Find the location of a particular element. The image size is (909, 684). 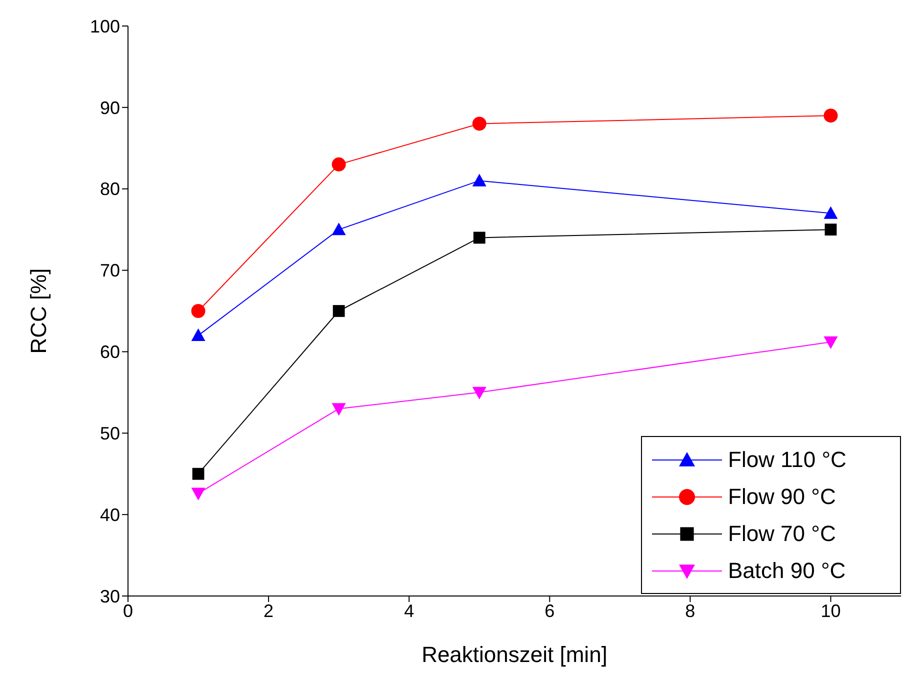

legend-label: Flow 110 °C is located at coordinates (787, 459).